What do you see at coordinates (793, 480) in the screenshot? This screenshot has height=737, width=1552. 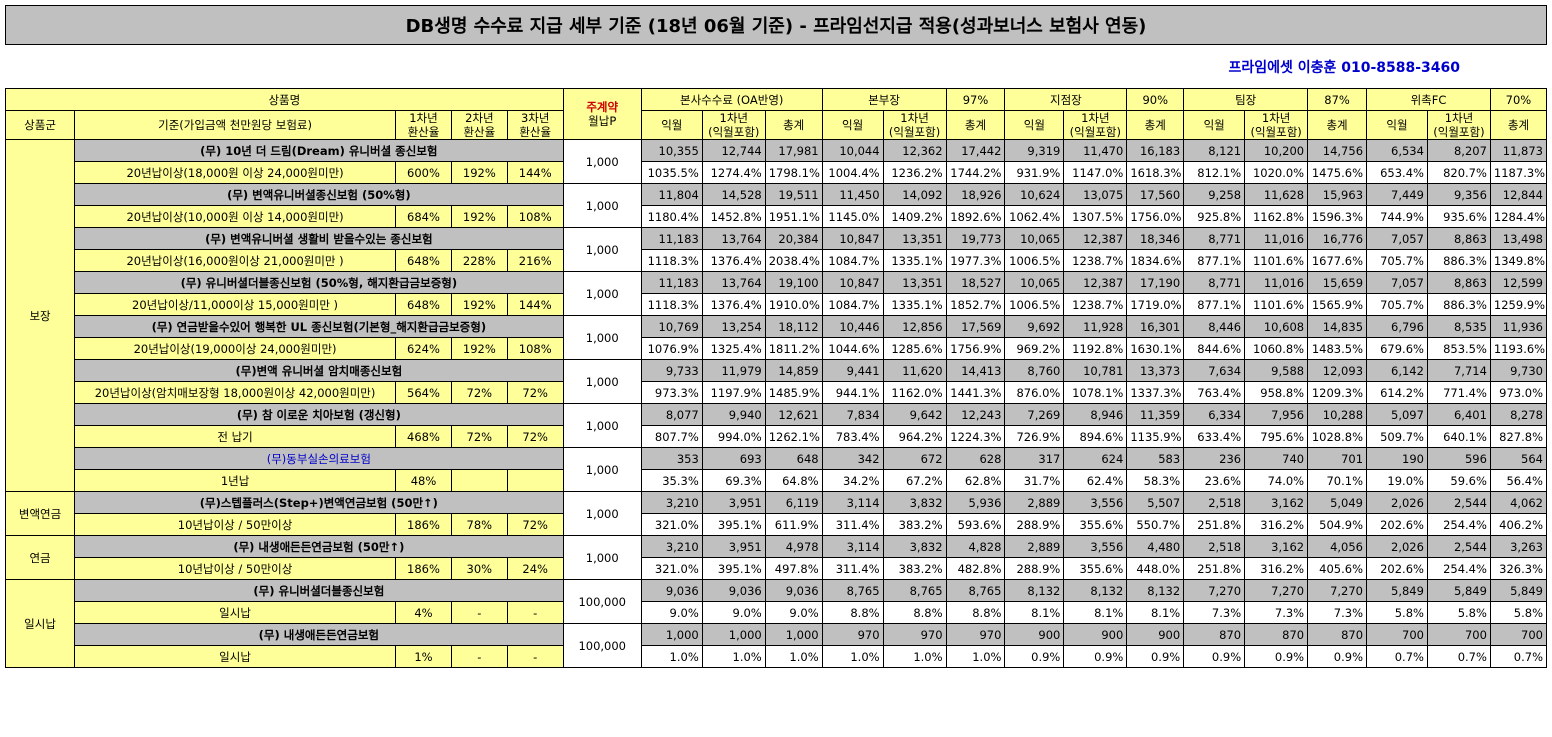 I see `commission-rate: 64.8%` at bounding box center [793, 480].